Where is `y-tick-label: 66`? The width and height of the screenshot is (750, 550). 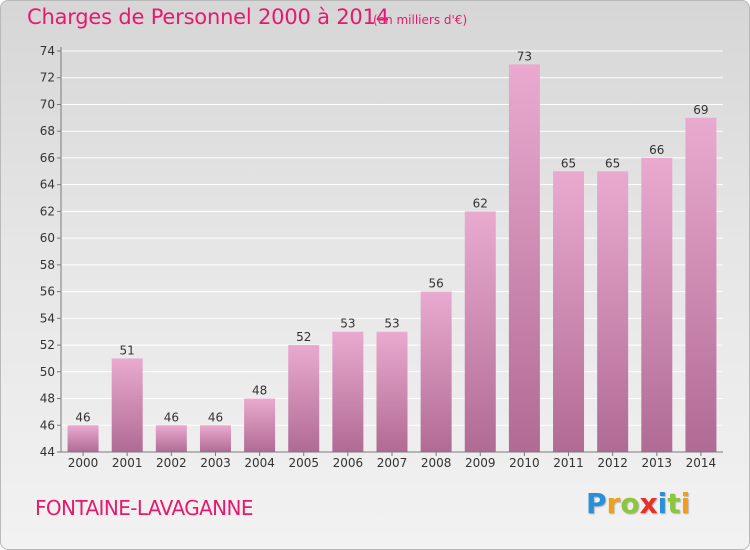 y-tick-label: 66 is located at coordinates (47, 158).